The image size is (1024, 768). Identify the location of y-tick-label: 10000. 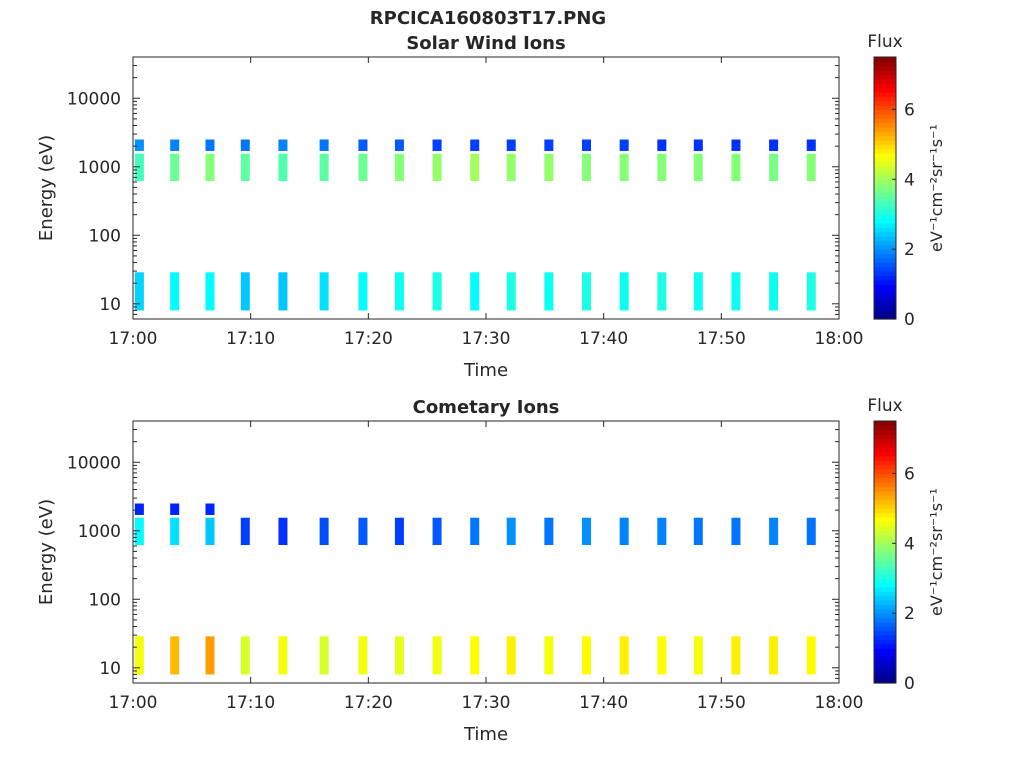
(94, 99).